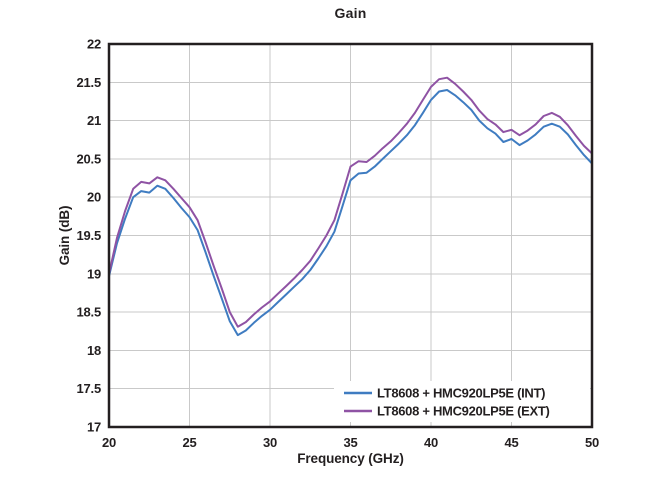 This screenshot has height=481, width=668. Describe the element at coordinates (592, 442) in the screenshot. I see `x-tick-label: 50` at that location.